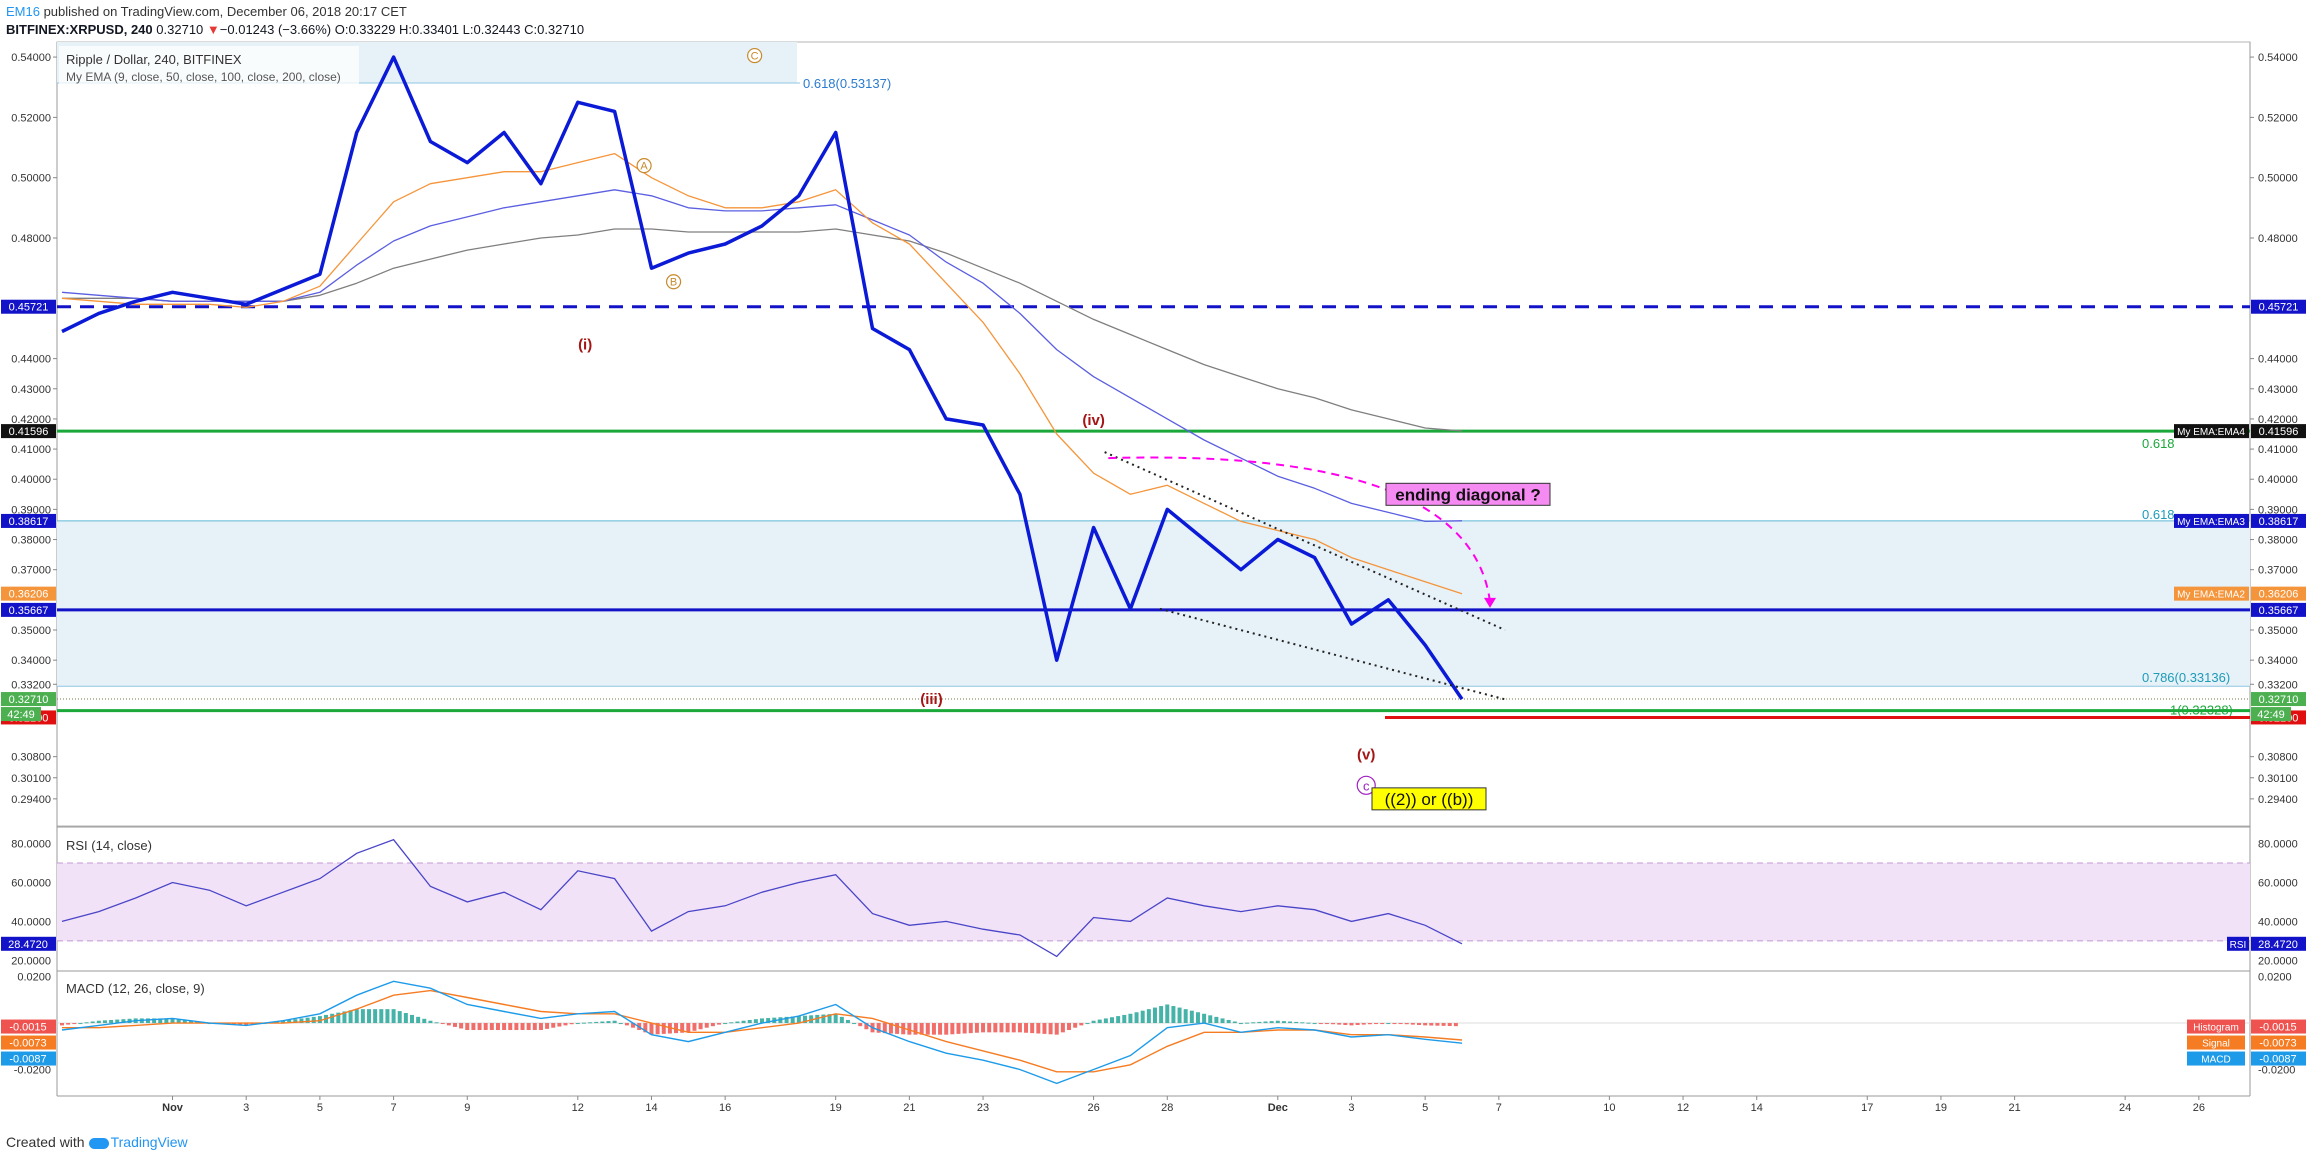 This screenshot has height=1154, width=2308. Describe the element at coordinates (154, 59) in the screenshot. I see `series-legend-title: Ripple / Dollar, 240, BITFINEX` at that location.